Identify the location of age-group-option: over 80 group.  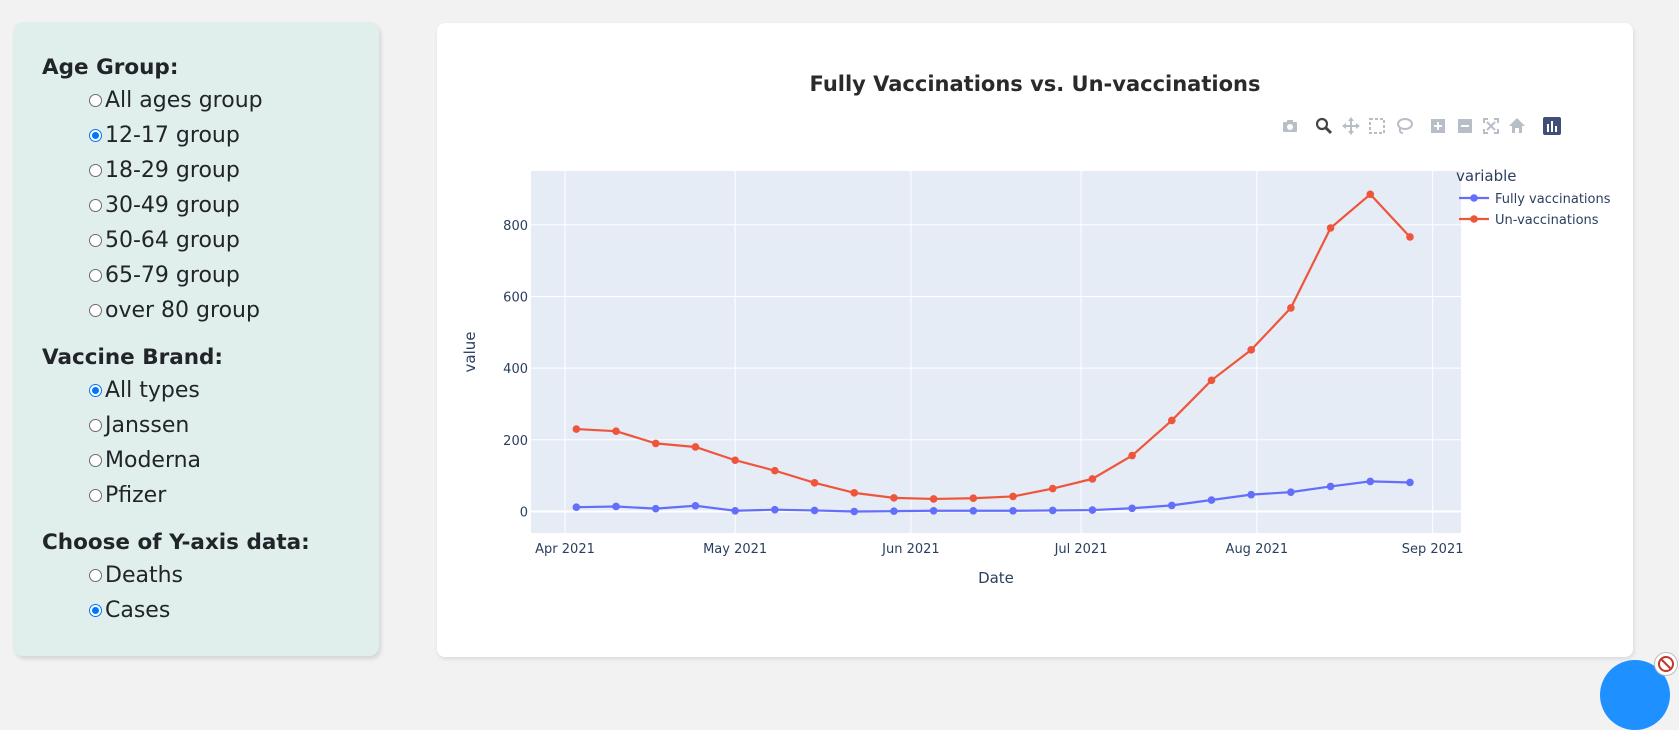
(210, 310).